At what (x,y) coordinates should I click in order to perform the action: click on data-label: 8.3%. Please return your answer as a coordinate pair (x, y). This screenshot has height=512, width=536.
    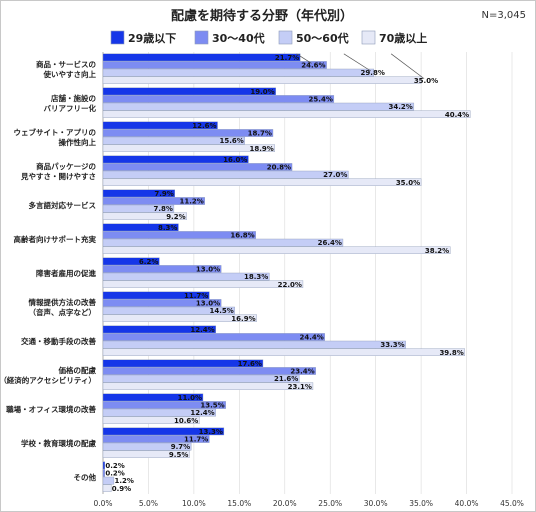
    Looking at the image, I should click on (167, 228).